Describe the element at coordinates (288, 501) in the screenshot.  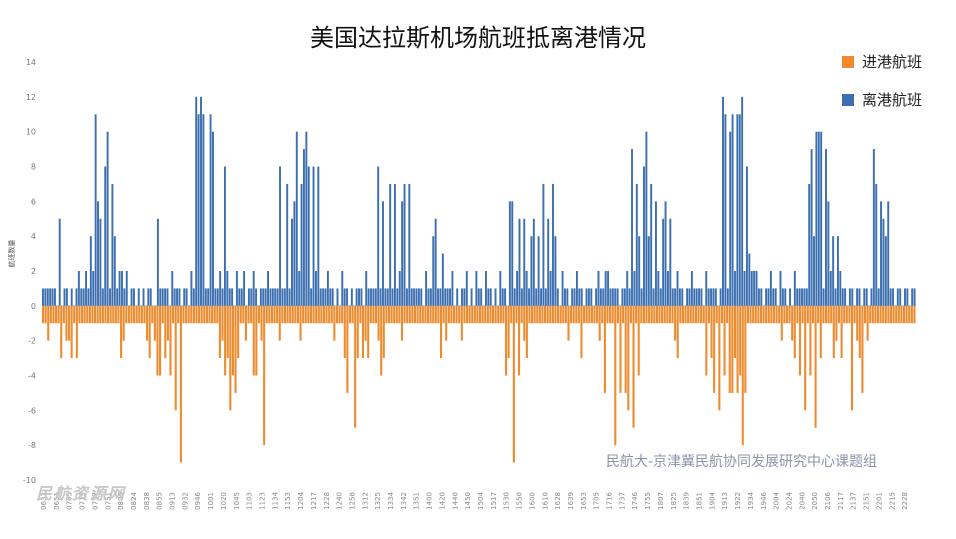
I see `x-tick-label: 1153` at that location.